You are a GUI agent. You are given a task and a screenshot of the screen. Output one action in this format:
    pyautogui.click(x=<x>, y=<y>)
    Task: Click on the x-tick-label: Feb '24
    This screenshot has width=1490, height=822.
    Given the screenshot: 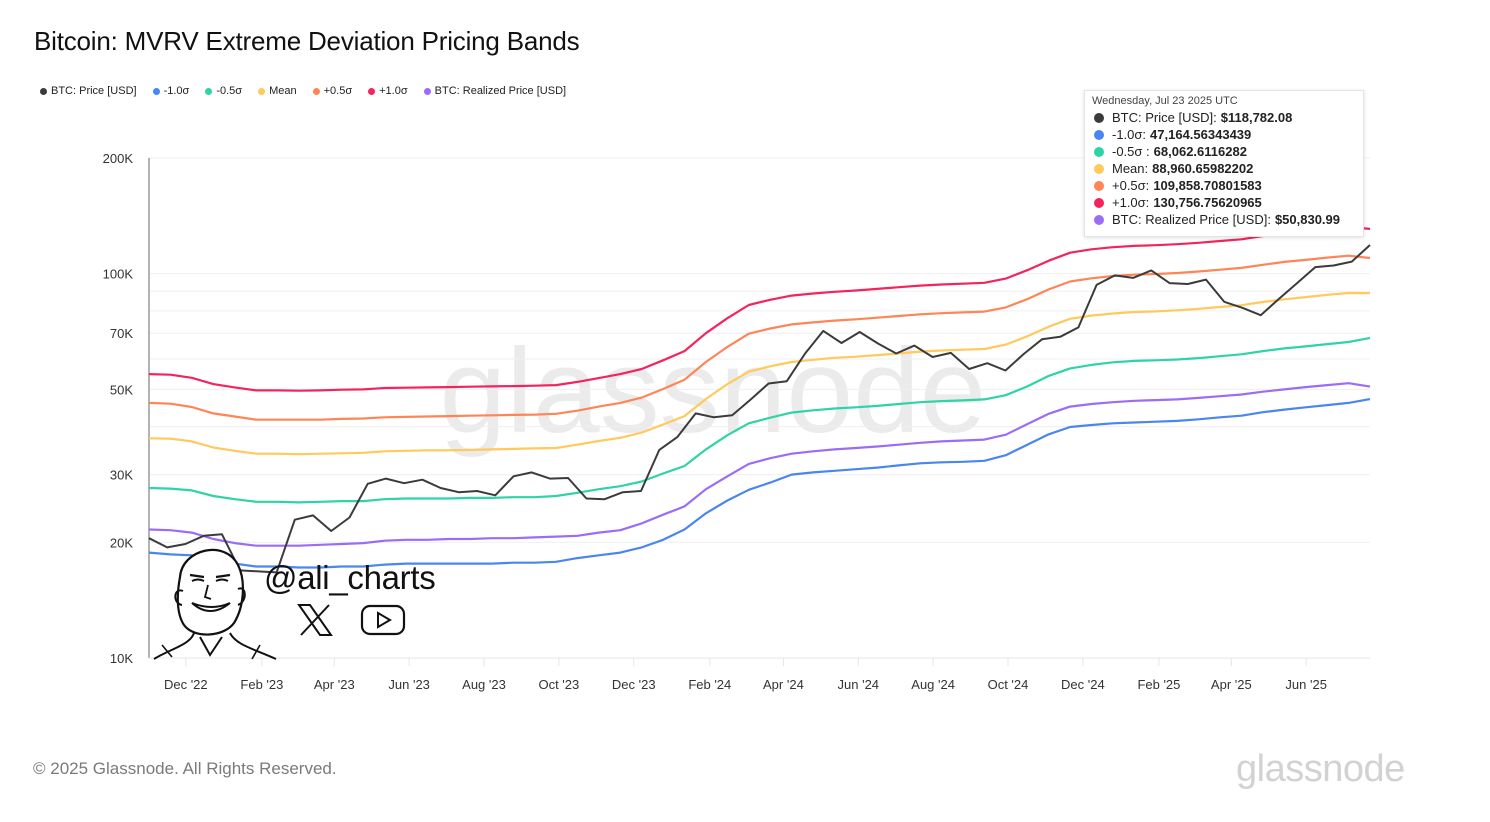 What is the action you would take?
    pyautogui.click(x=709, y=684)
    